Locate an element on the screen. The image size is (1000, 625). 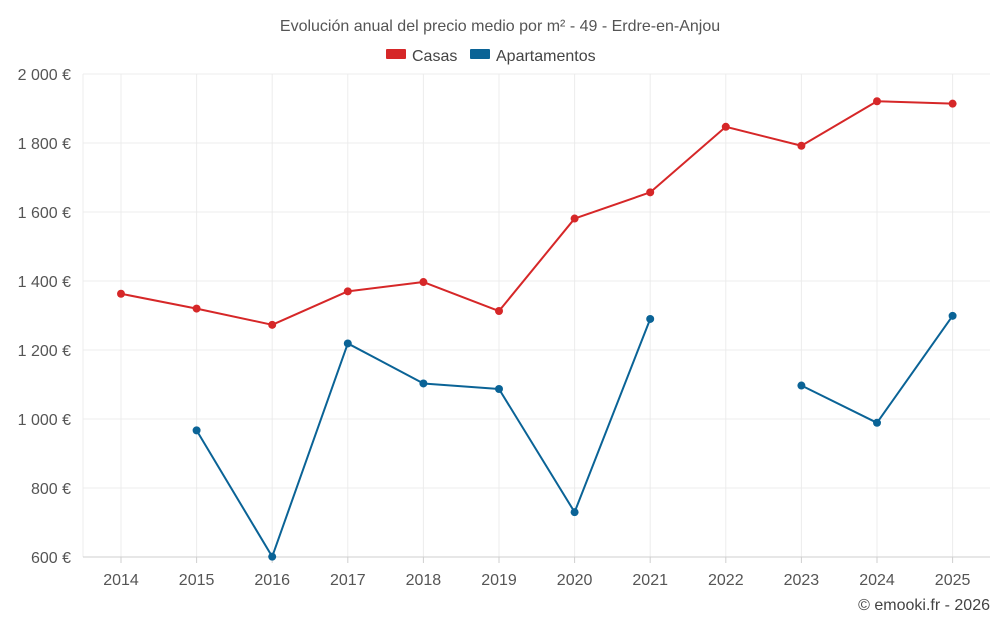
y-tick-label: 1 200 € is located at coordinates (44, 351).